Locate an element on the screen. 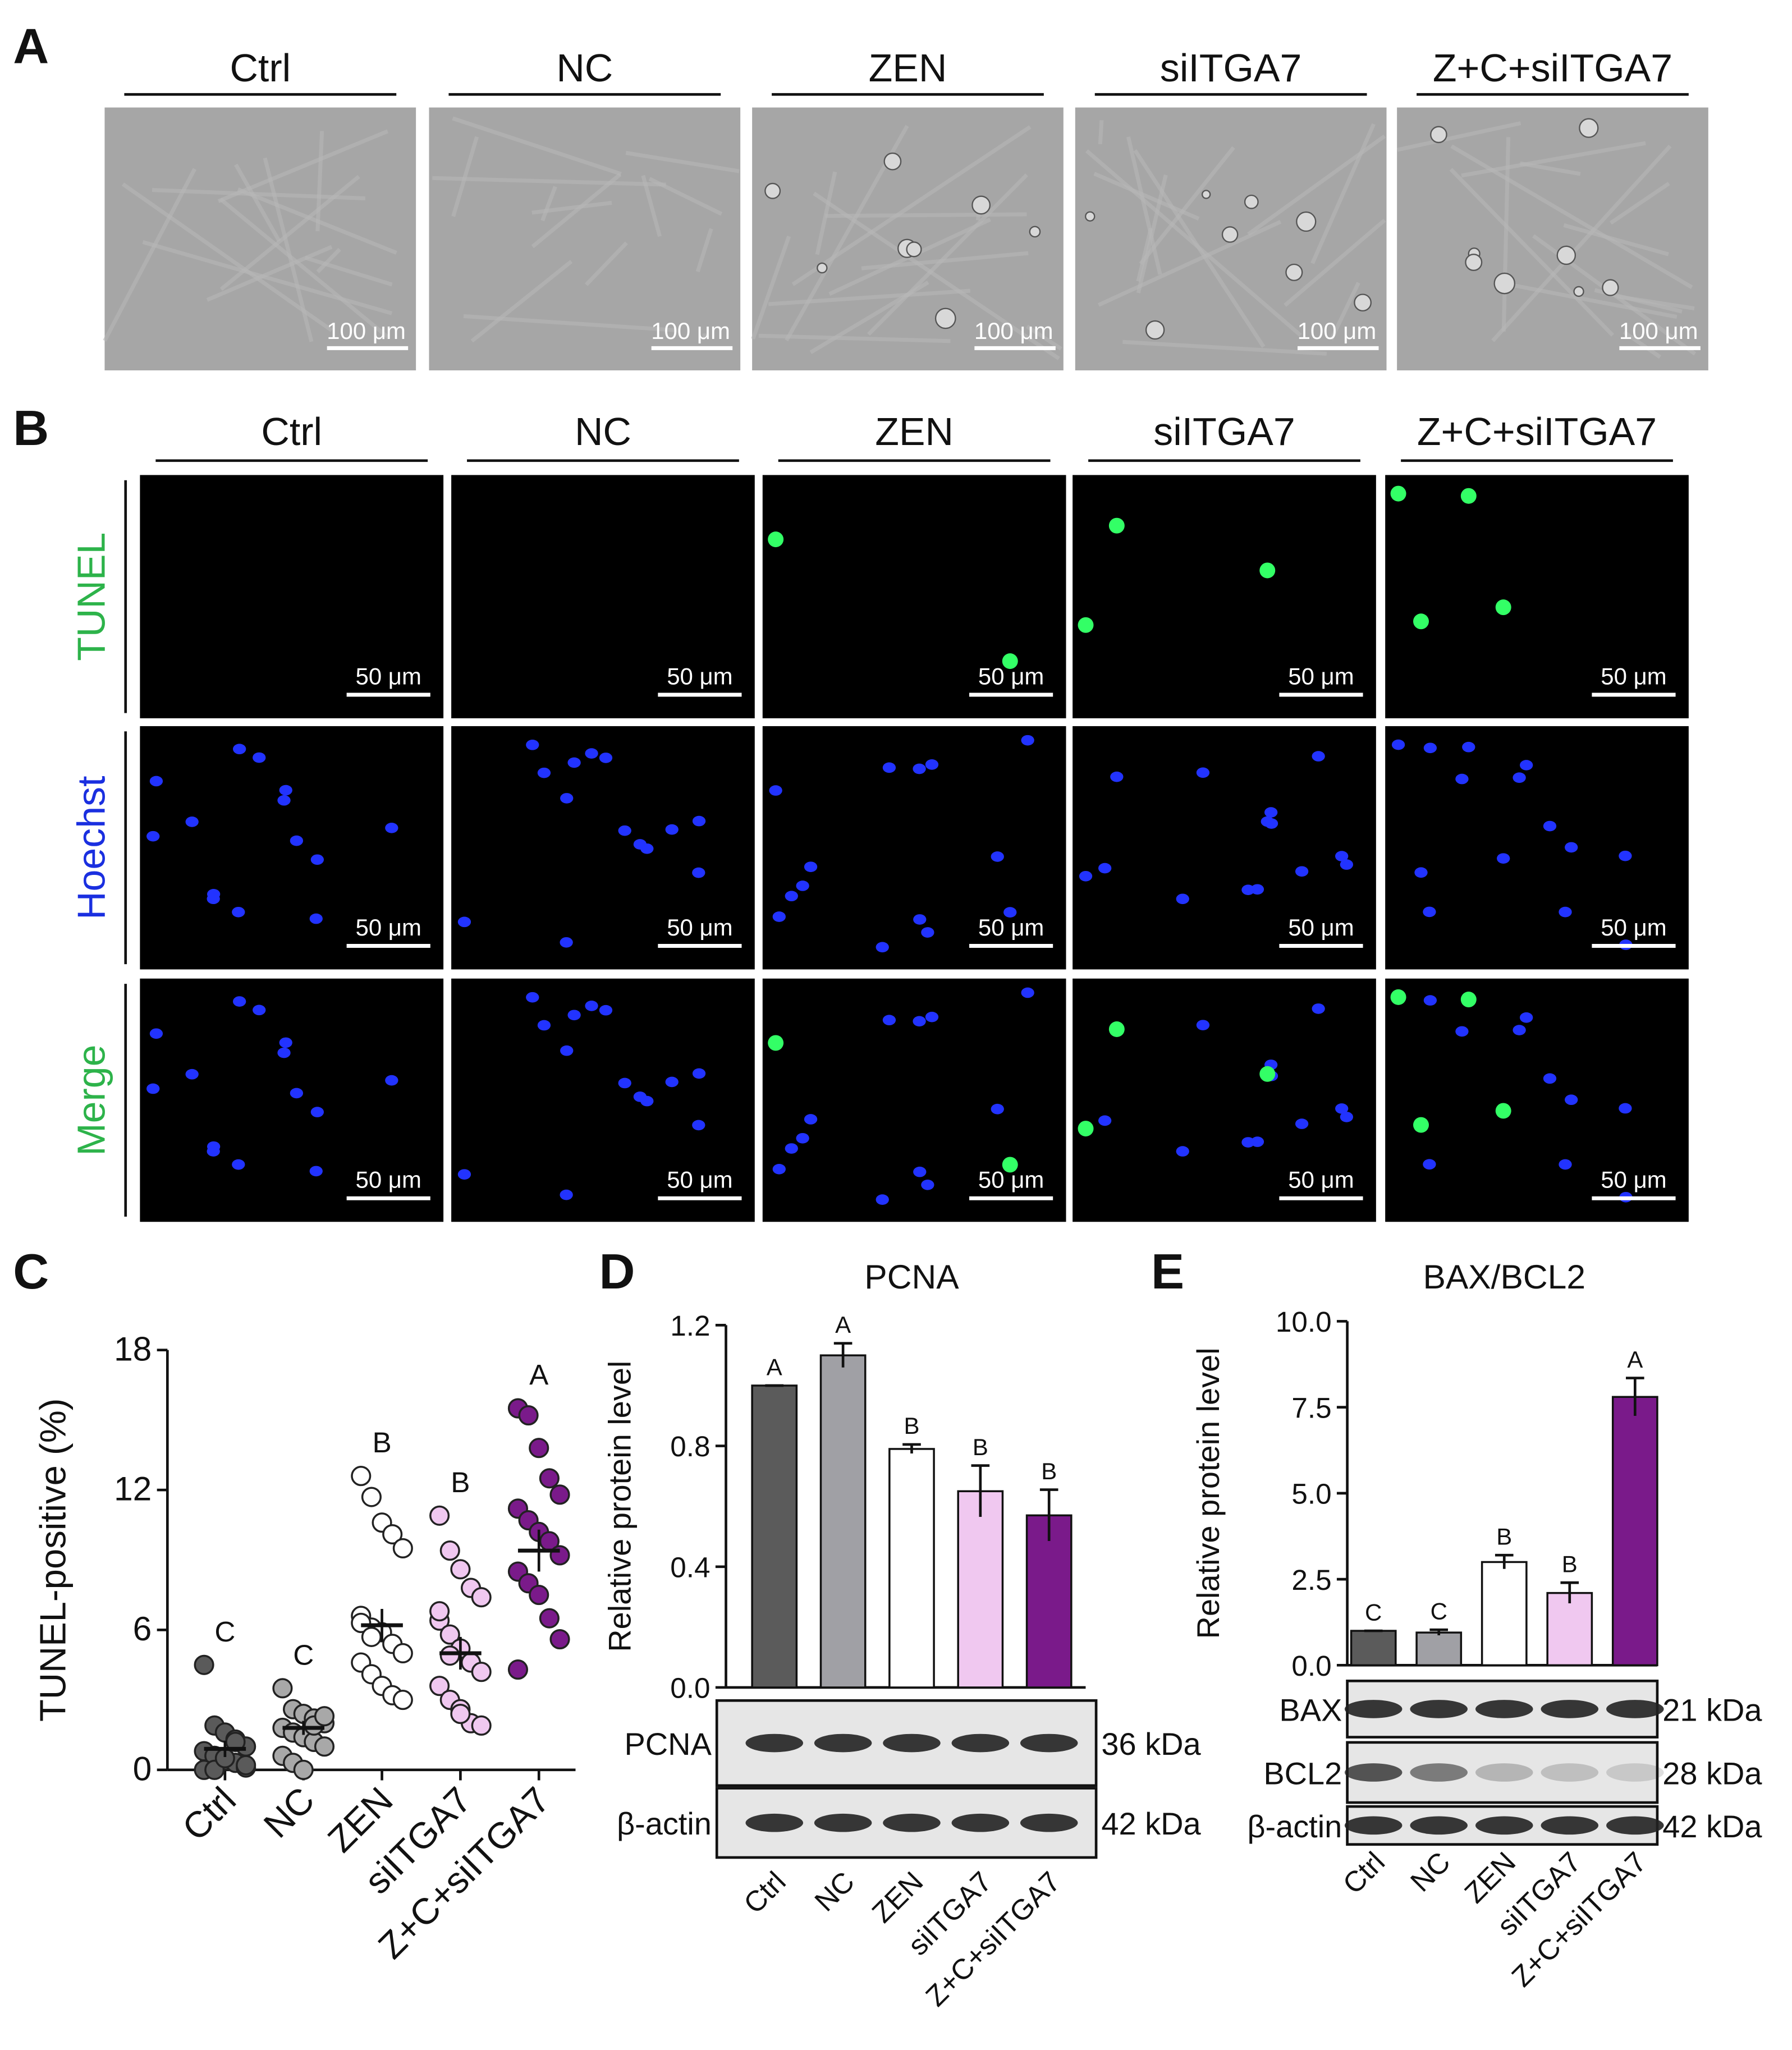 The height and width of the screenshot is (2050, 1792). y-tick-label: 5.0 is located at coordinates (1311, 1494).